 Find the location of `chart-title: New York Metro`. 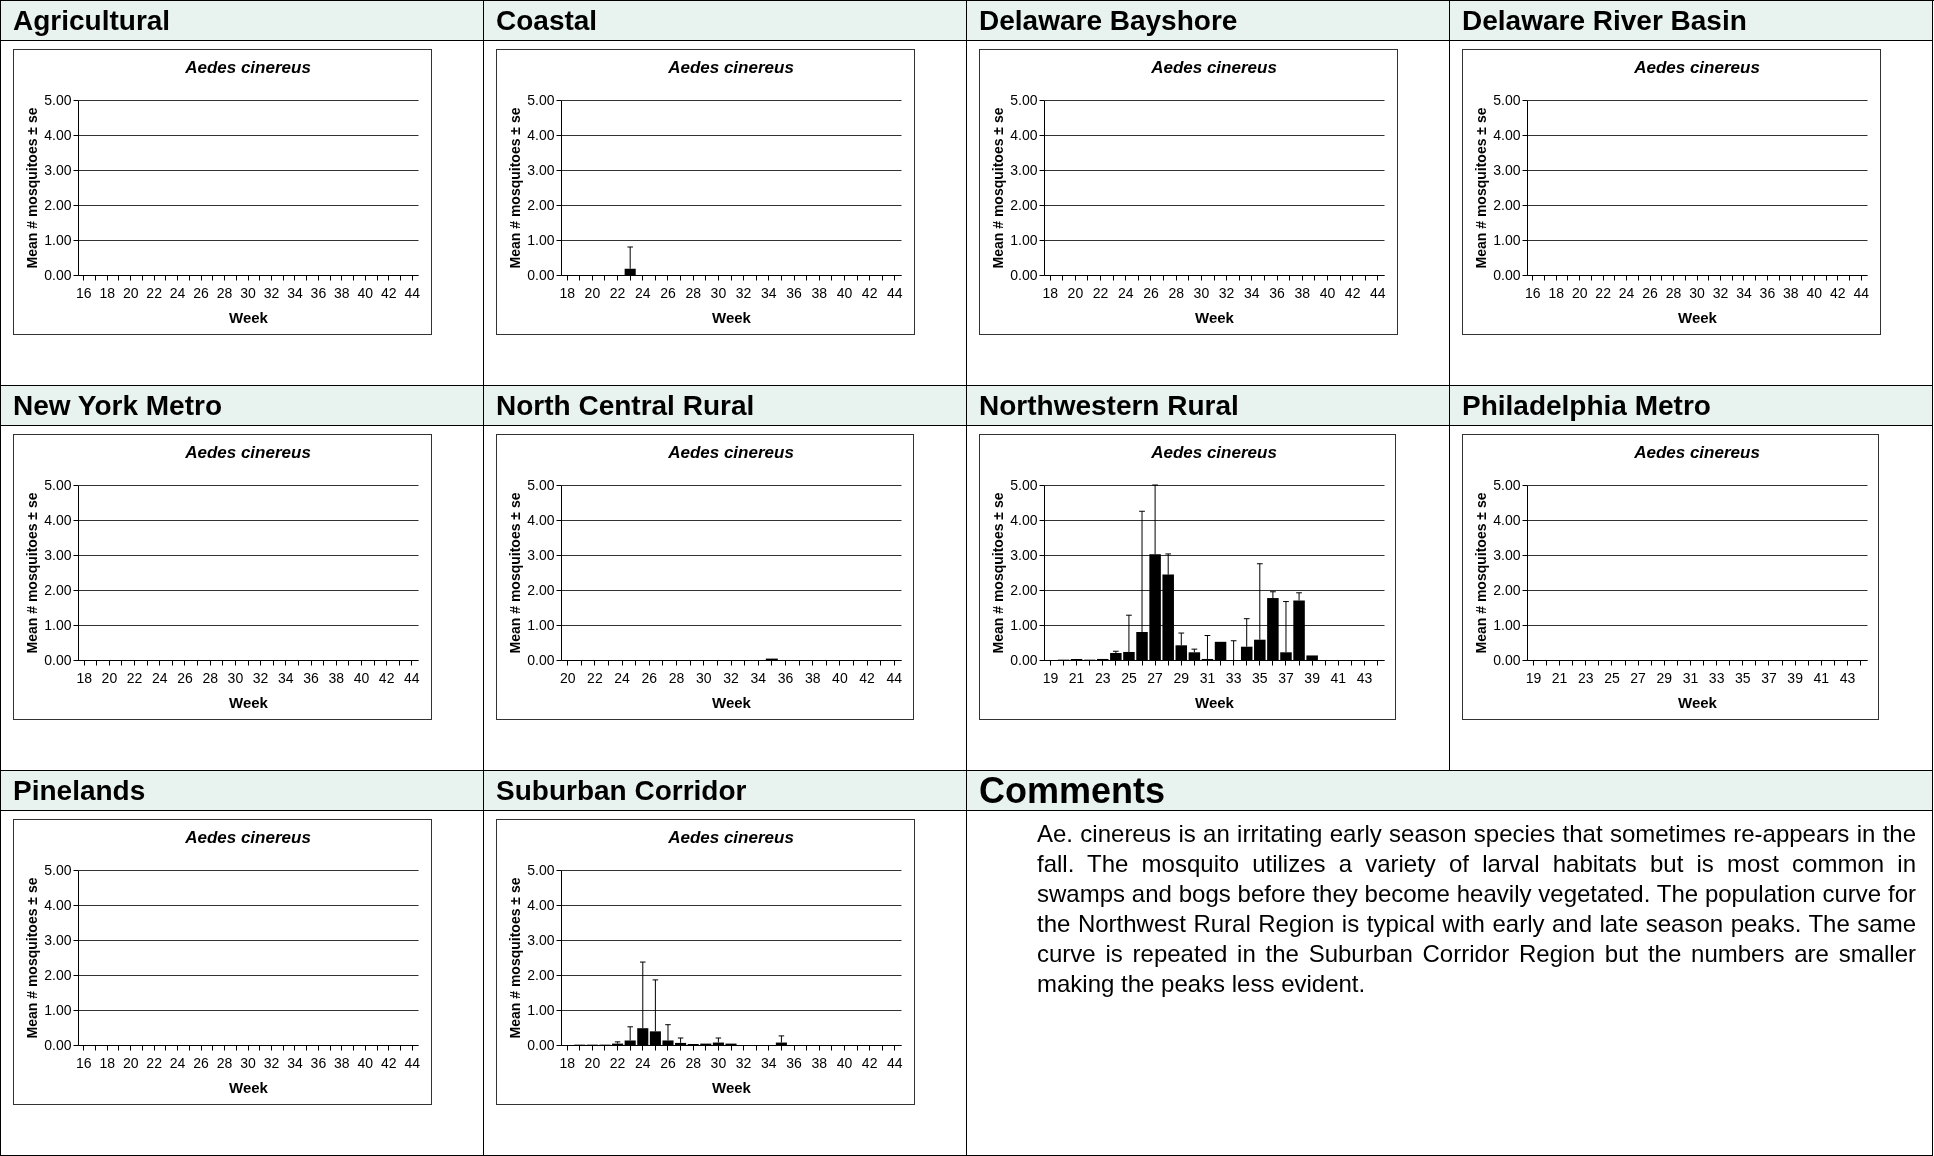

chart-title: New York Metro is located at coordinates (242, 406).